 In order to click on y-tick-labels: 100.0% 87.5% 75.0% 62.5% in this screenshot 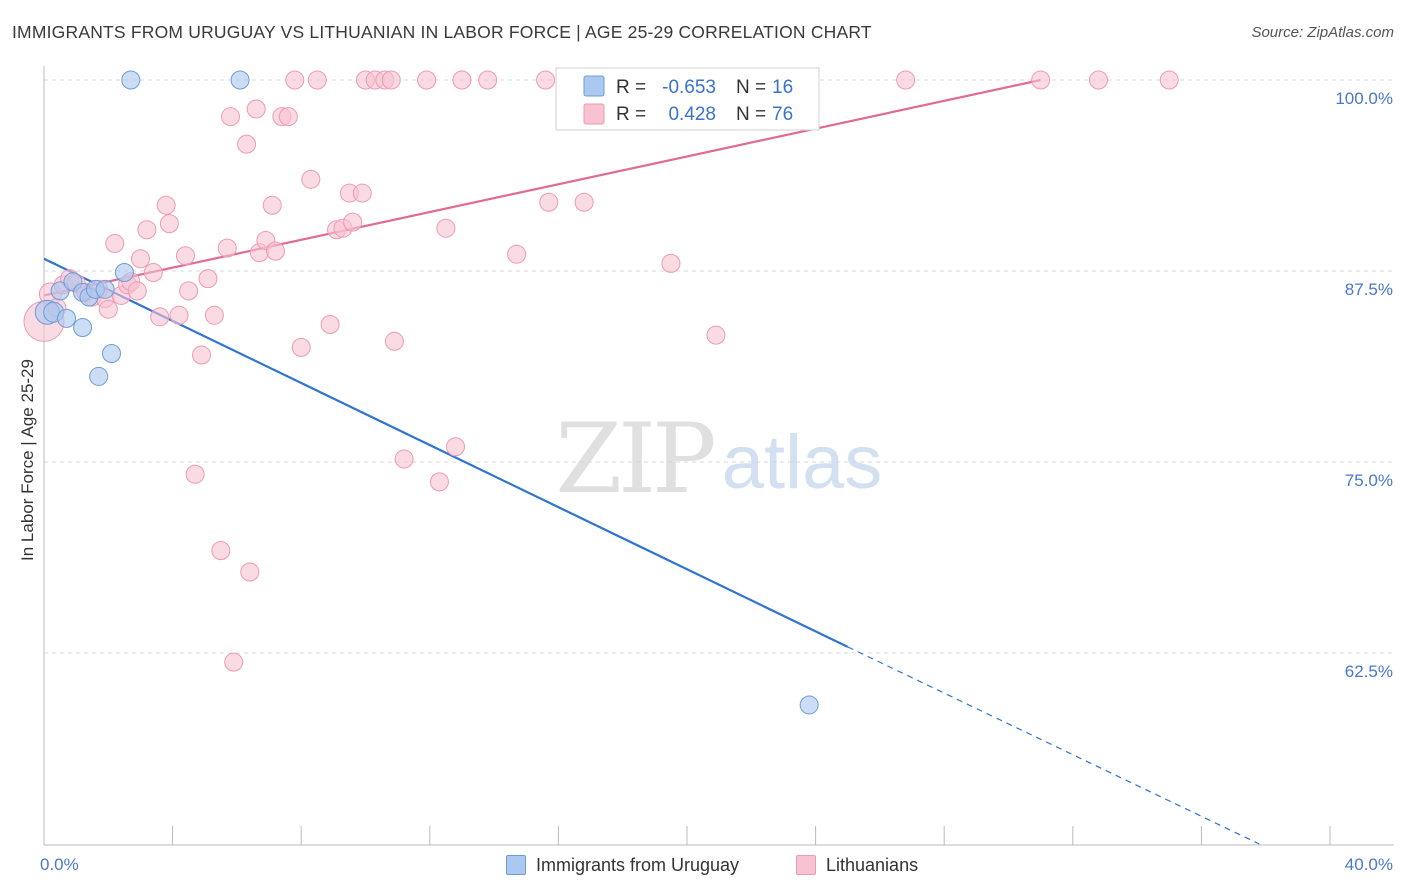, I will do `click(1364, 385)`.